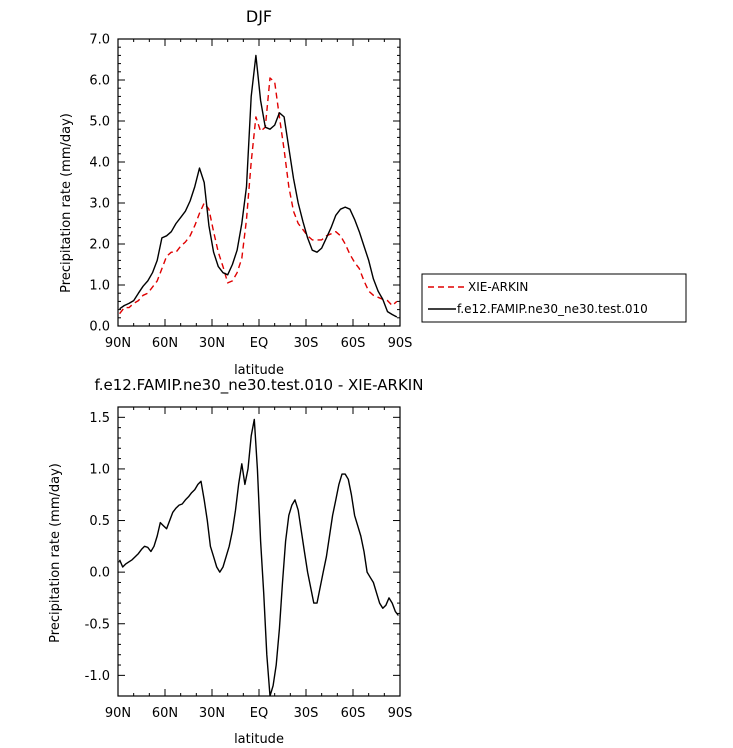 The height and width of the screenshot is (748, 733). Describe the element at coordinates (258, 196) in the screenshot. I see `series-line-xie-arkin` at that location.